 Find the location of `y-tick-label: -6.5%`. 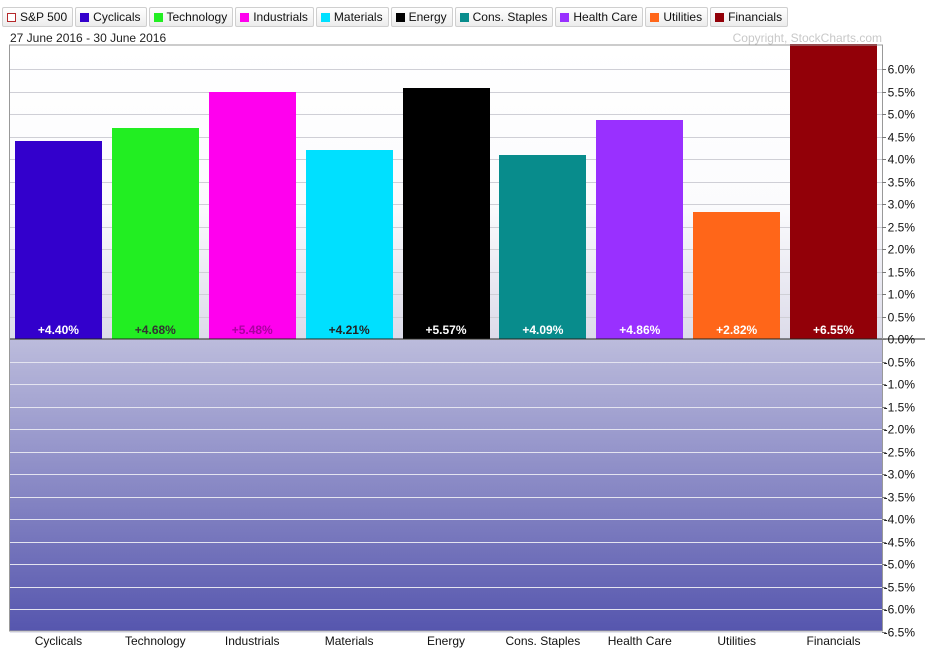

y-tick-label: -6.5% is located at coordinates (900, 633).